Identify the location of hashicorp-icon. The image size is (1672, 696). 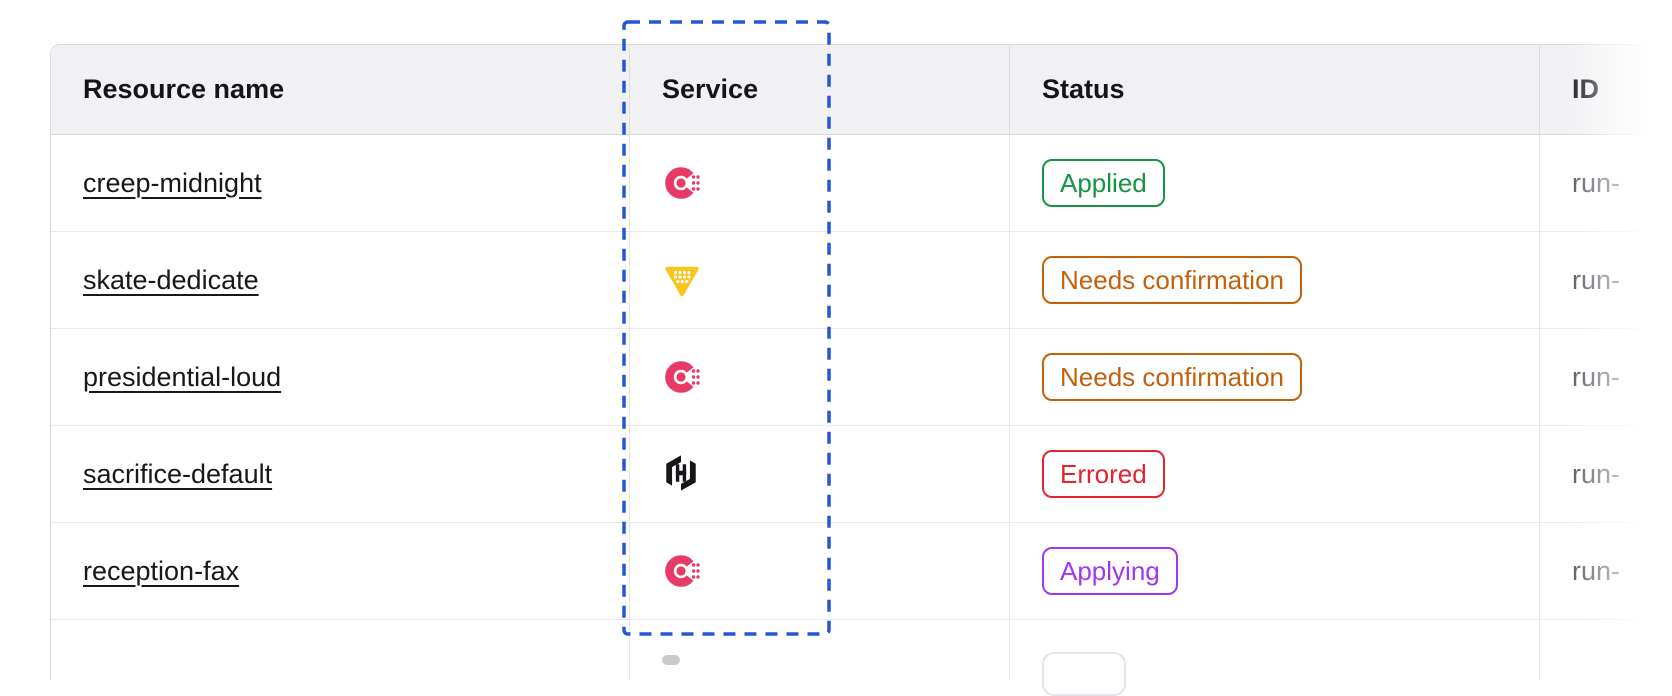
(682, 474).